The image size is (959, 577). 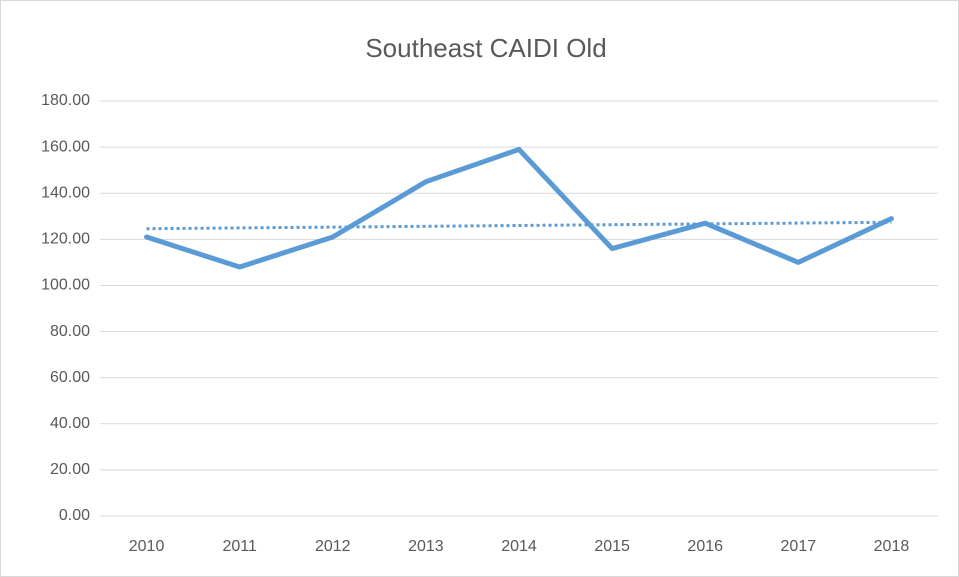 What do you see at coordinates (65, 146) in the screenshot?
I see `y-tick-label: 160.00` at bounding box center [65, 146].